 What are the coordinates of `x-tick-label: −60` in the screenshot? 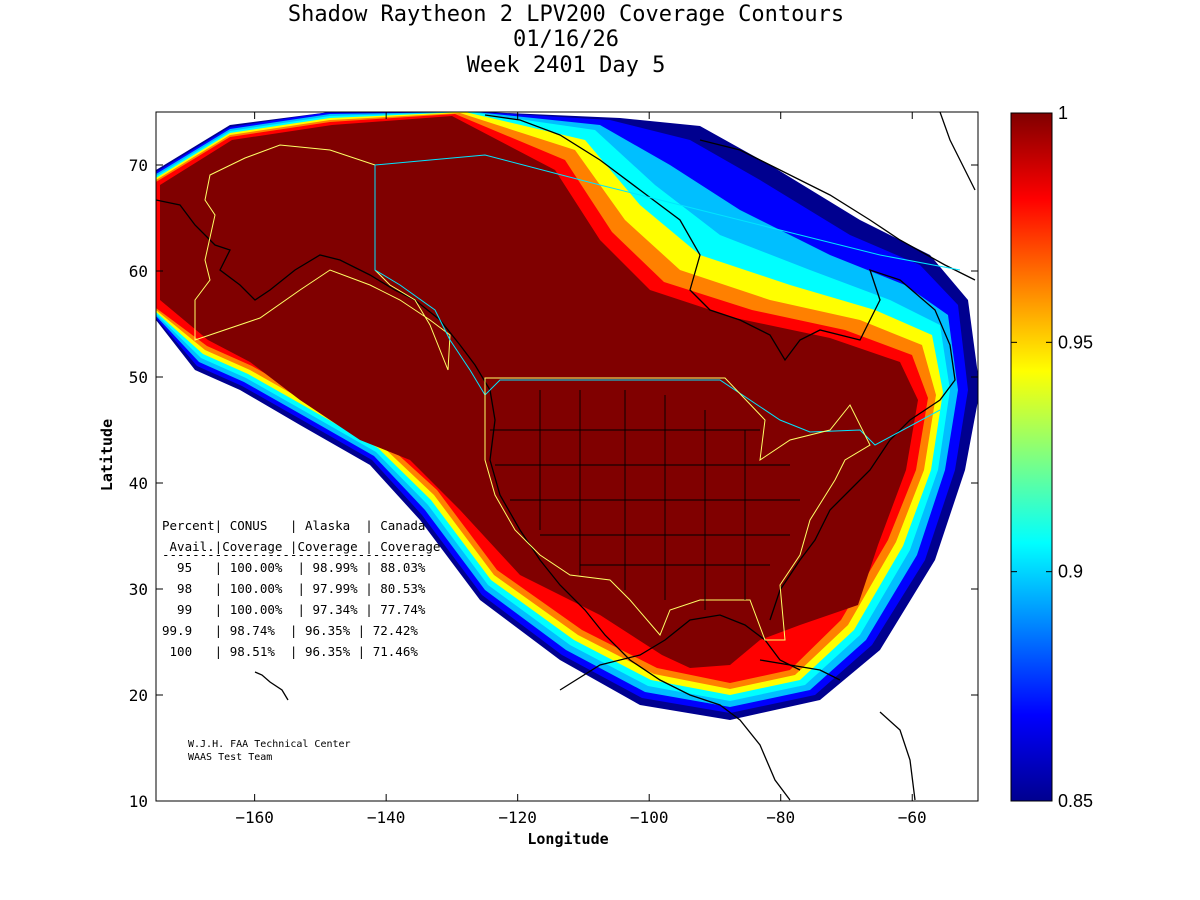 It's located at (912, 817).